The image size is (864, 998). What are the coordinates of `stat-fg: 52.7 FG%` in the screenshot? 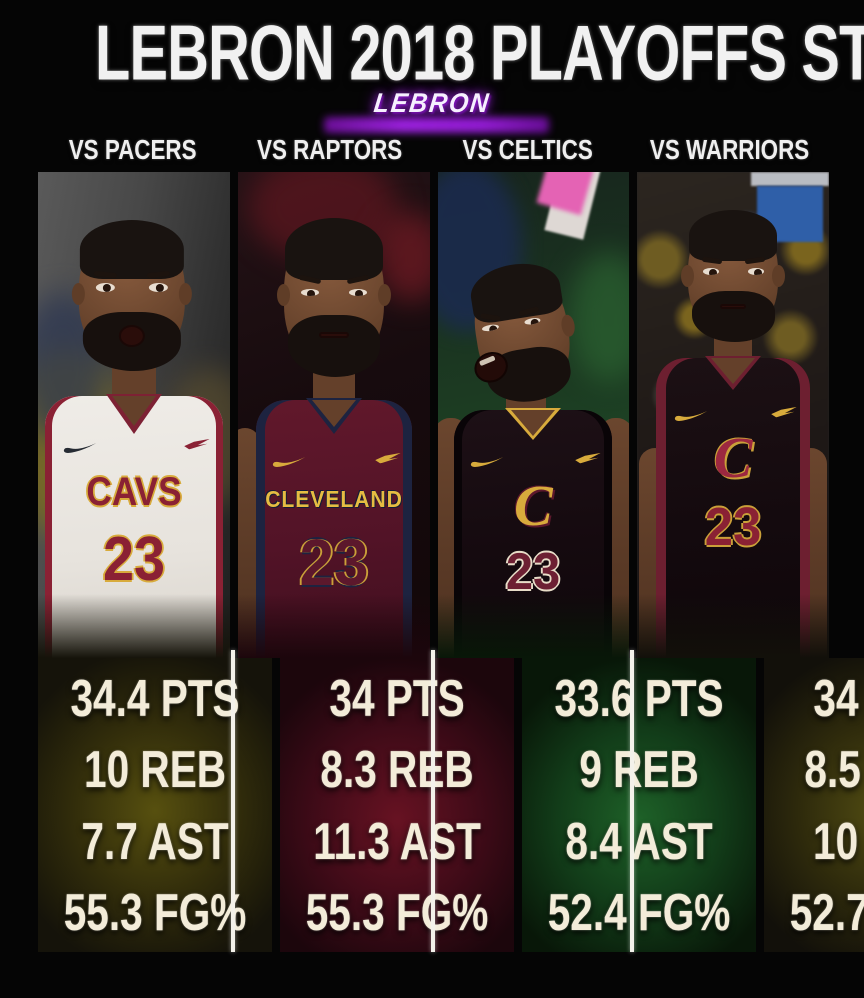 It's located at (827, 913).